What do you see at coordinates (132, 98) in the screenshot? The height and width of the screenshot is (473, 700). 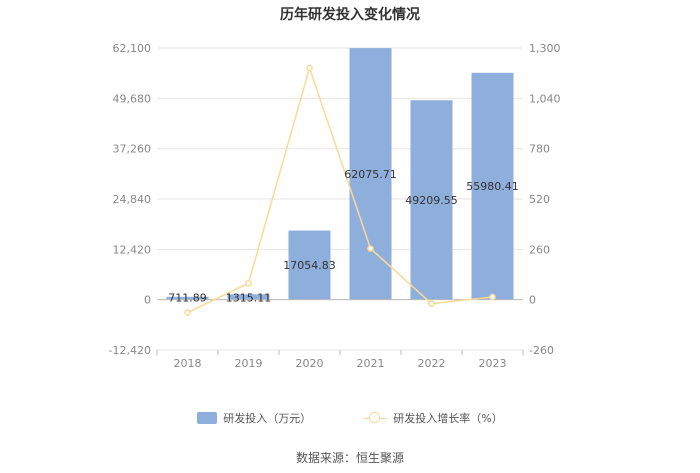 I see `y-left-tick-label: 49,680` at bounding box center [132, 98].